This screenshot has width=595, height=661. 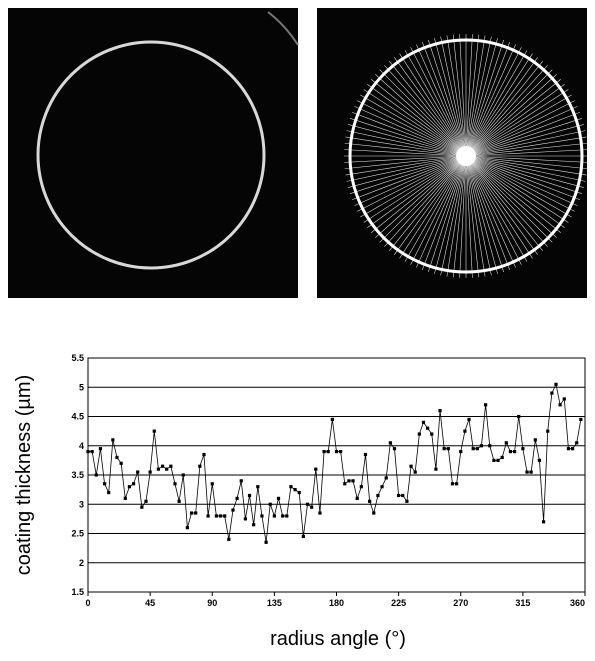 What do you see at coordinates (398, 603) in the screenshot?
I see `x-tick-label: 225` at bounding box center [398, 603].